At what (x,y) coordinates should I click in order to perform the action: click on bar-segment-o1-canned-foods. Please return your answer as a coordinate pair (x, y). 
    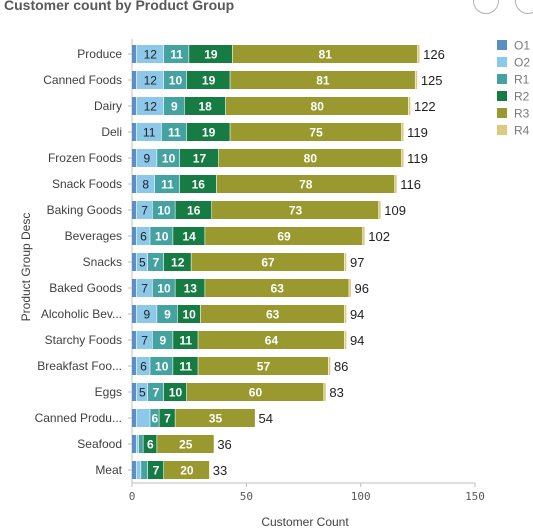
    Looking at the image, I should click on (134, 80).